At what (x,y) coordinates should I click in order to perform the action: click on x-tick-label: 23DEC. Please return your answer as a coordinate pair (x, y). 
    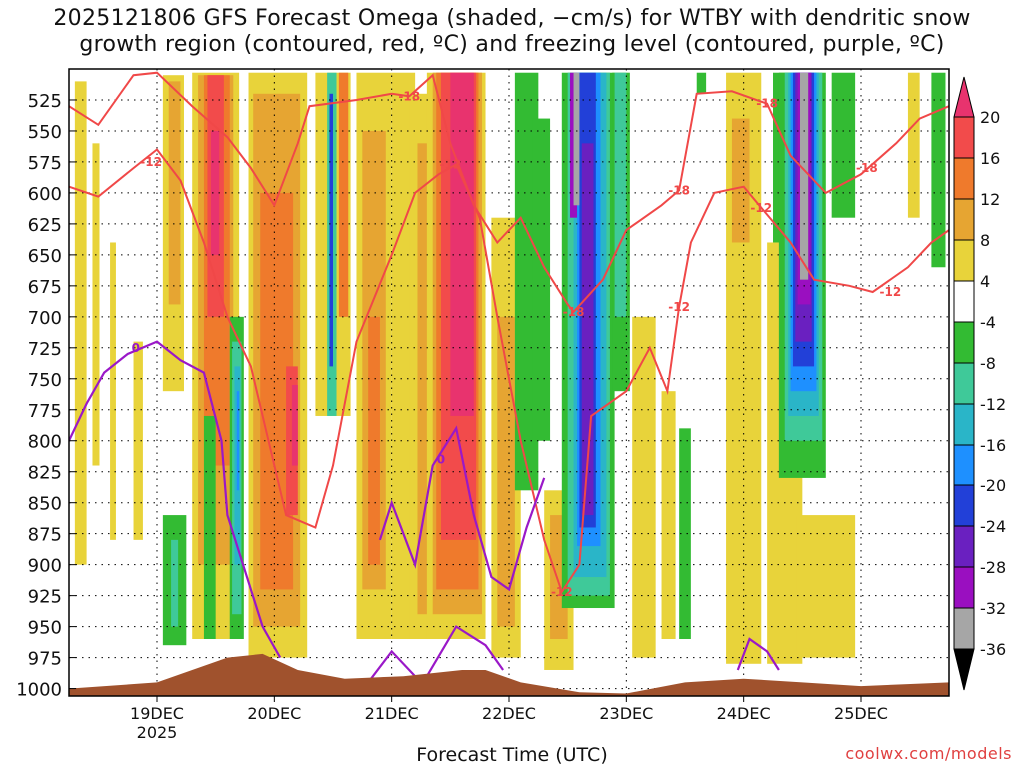
    Looking at the image, I should click on (626, 713).